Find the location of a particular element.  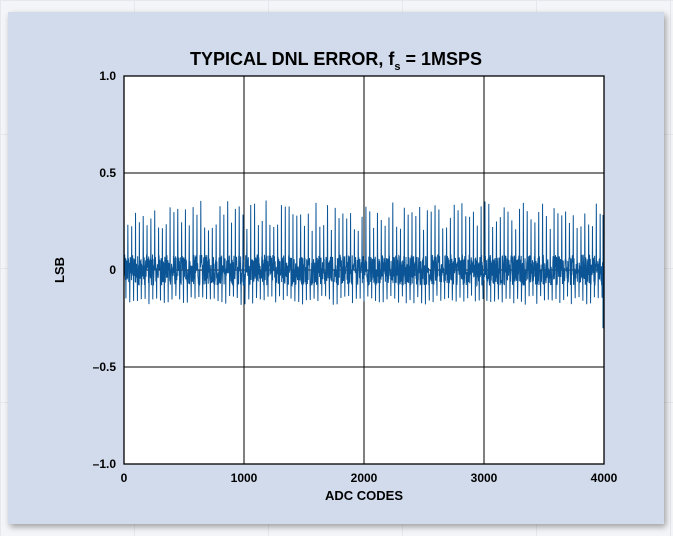

y-tick-label: 0 is located at coordinates (112, 270).